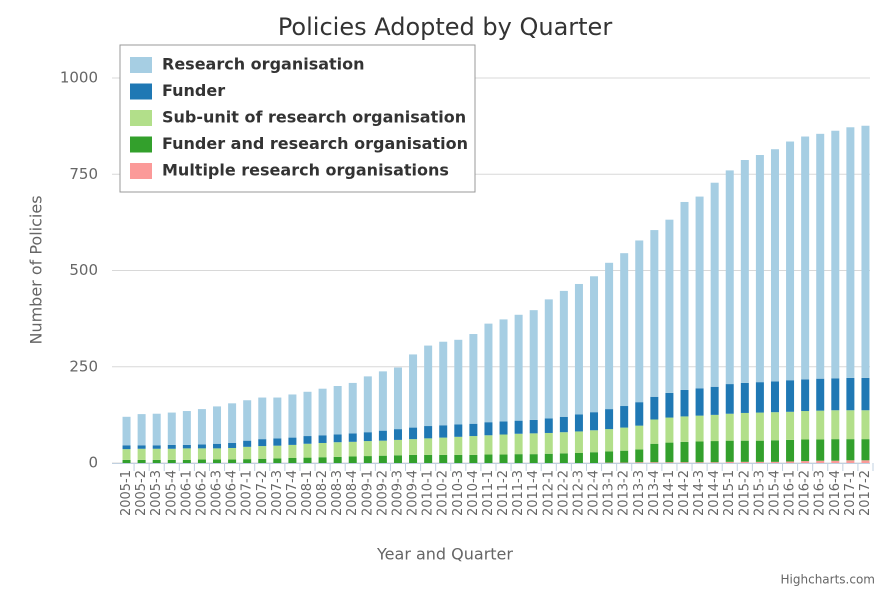 The width and height of the screenshot is (890, 597). Describe the element at coordinates (503, 493) in the screenshot. I see `x-tick-label: 2011-2` at that location.